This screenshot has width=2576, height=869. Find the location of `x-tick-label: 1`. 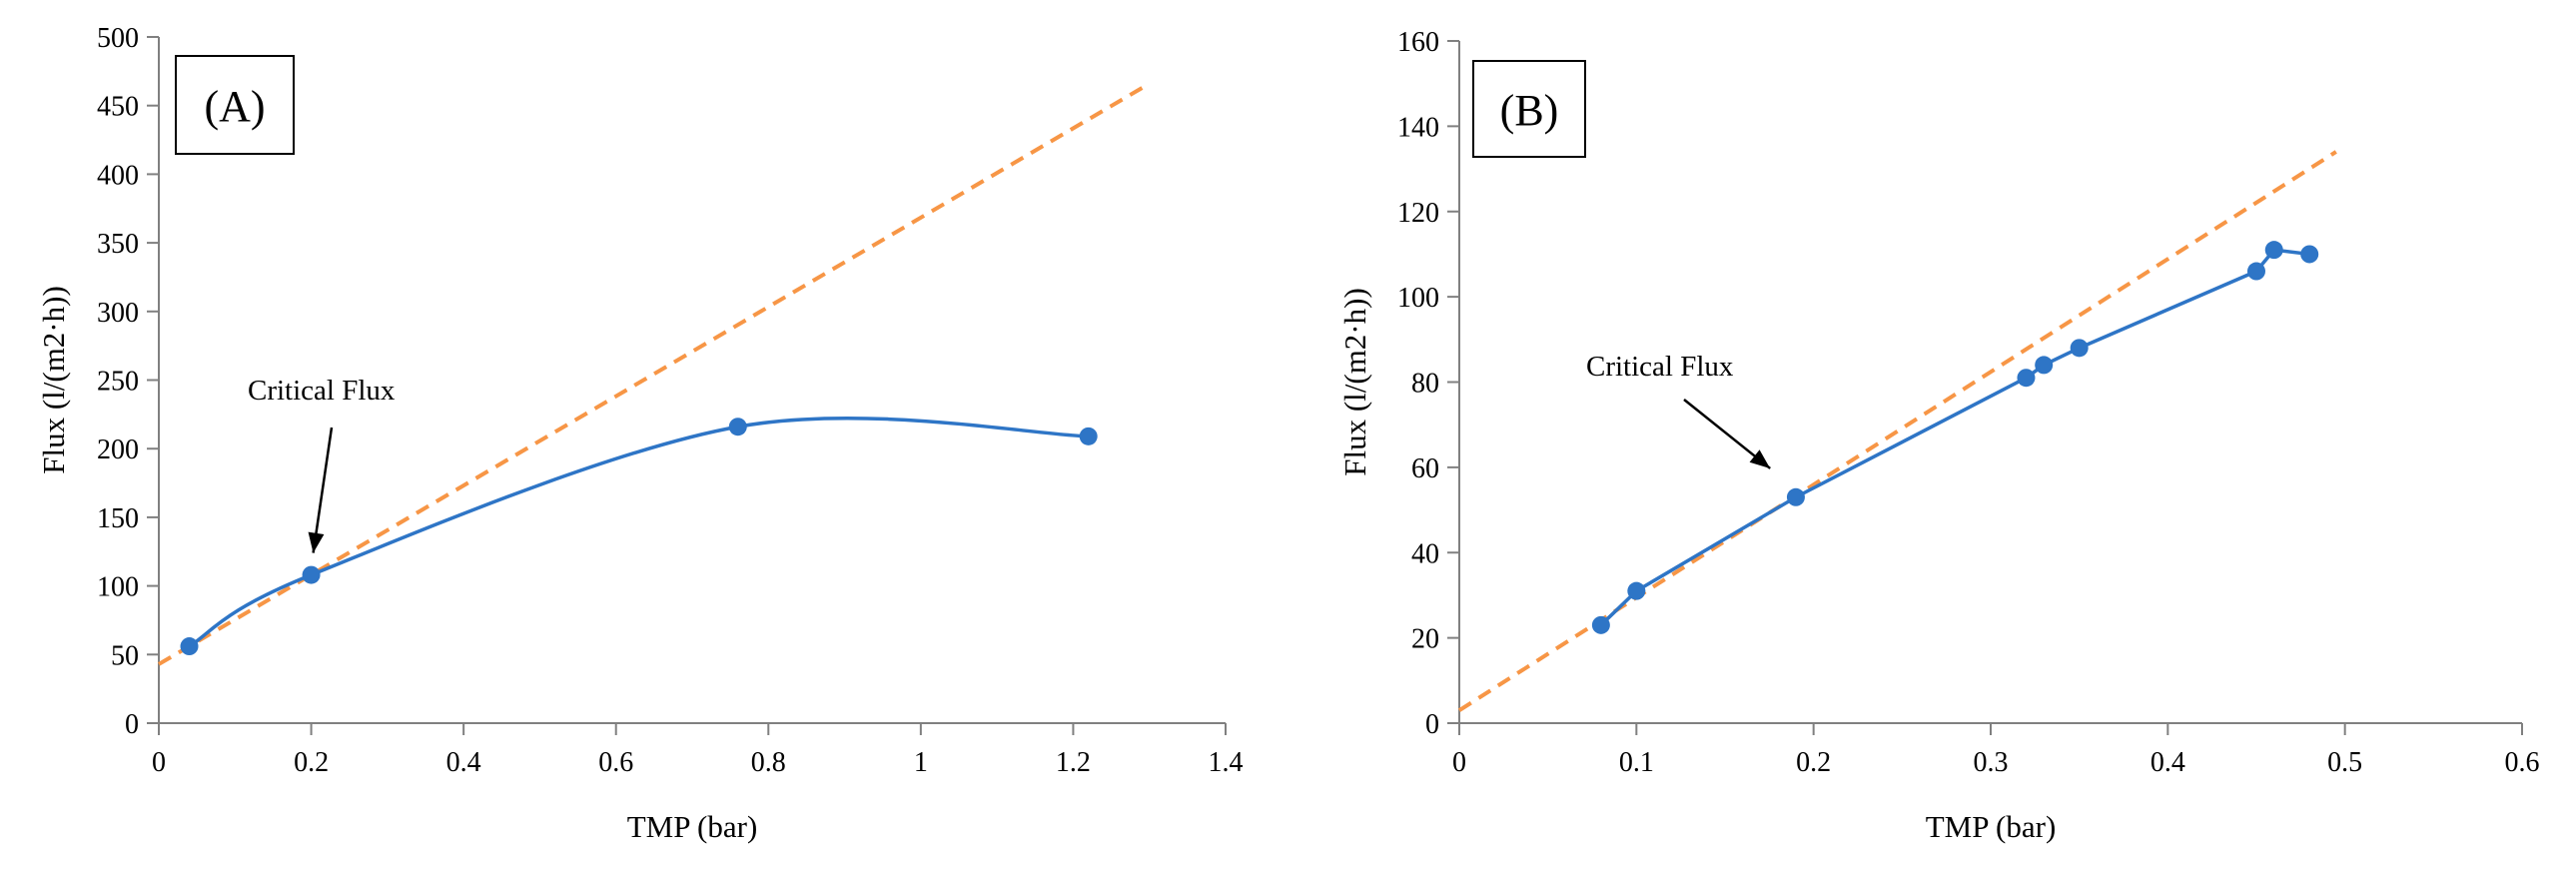

x-tick-label: 1 is located at coordinates (921, 762).